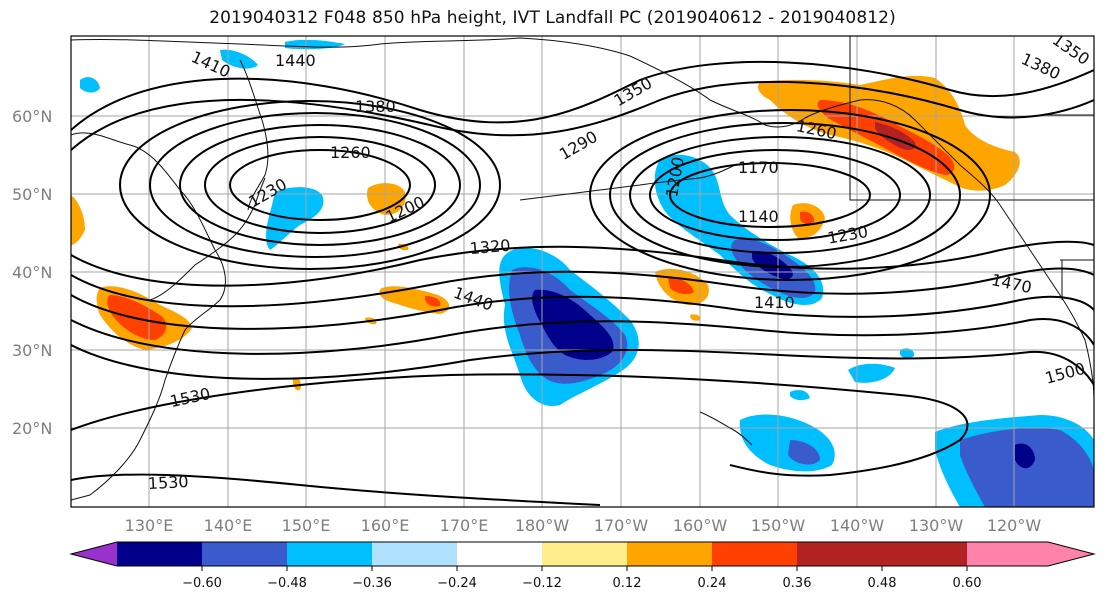 Image resolution: width=1105 pixels, height=601 pixels. I want to click on ivt-pos-spot4, so click(414, 300).